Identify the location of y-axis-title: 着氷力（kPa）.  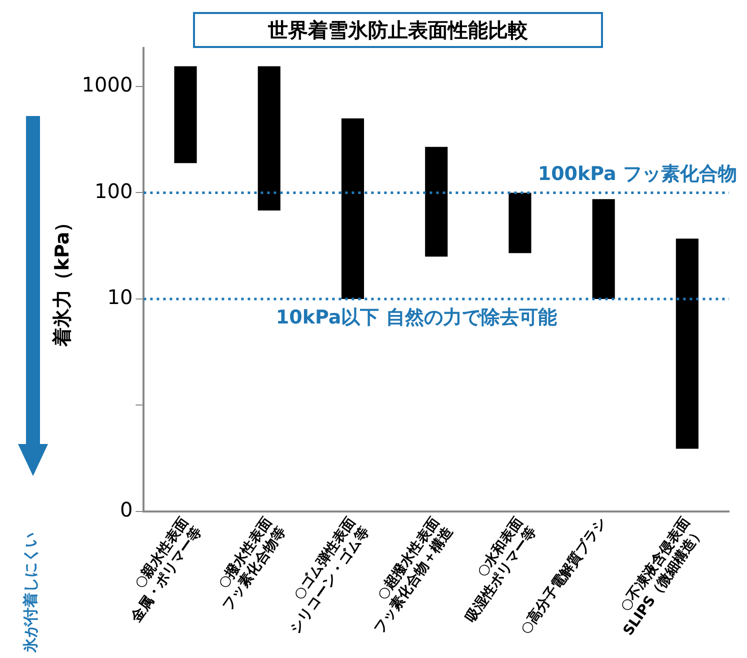
(62, 280).